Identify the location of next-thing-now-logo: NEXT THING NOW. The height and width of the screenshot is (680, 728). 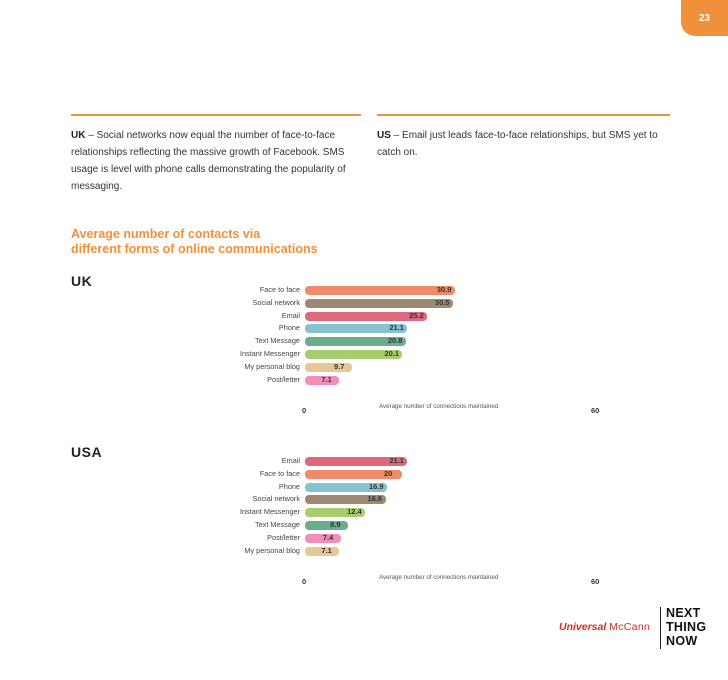
(686, 627).